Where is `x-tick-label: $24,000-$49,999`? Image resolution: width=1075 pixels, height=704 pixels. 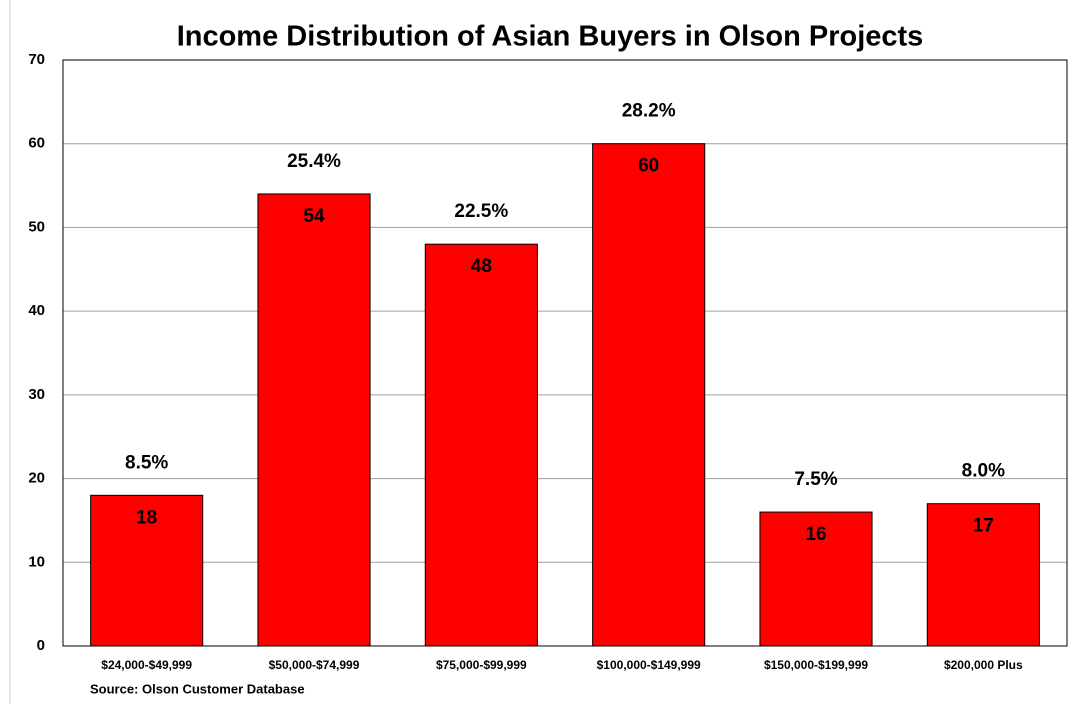
x-tick-label: $24,000-$49,999 is located at coordinates (146, 665).